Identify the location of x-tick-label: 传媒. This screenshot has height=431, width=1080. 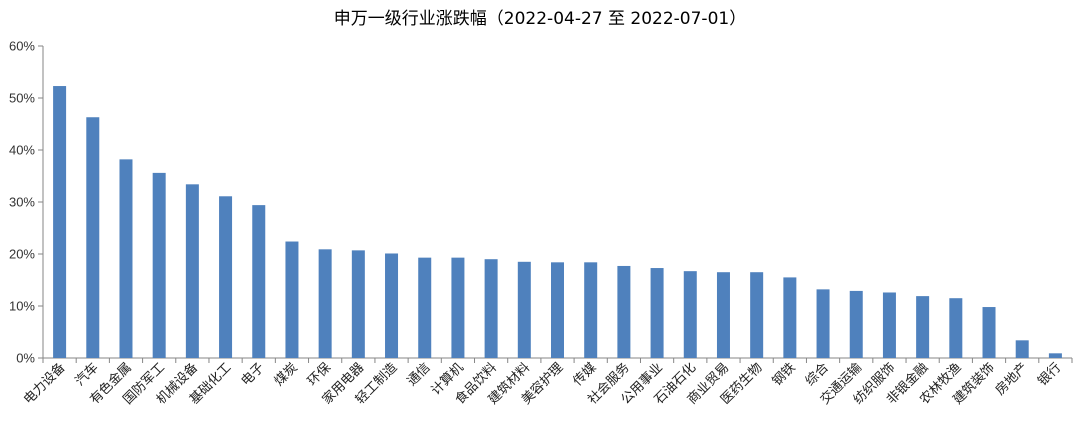
(585, 374).